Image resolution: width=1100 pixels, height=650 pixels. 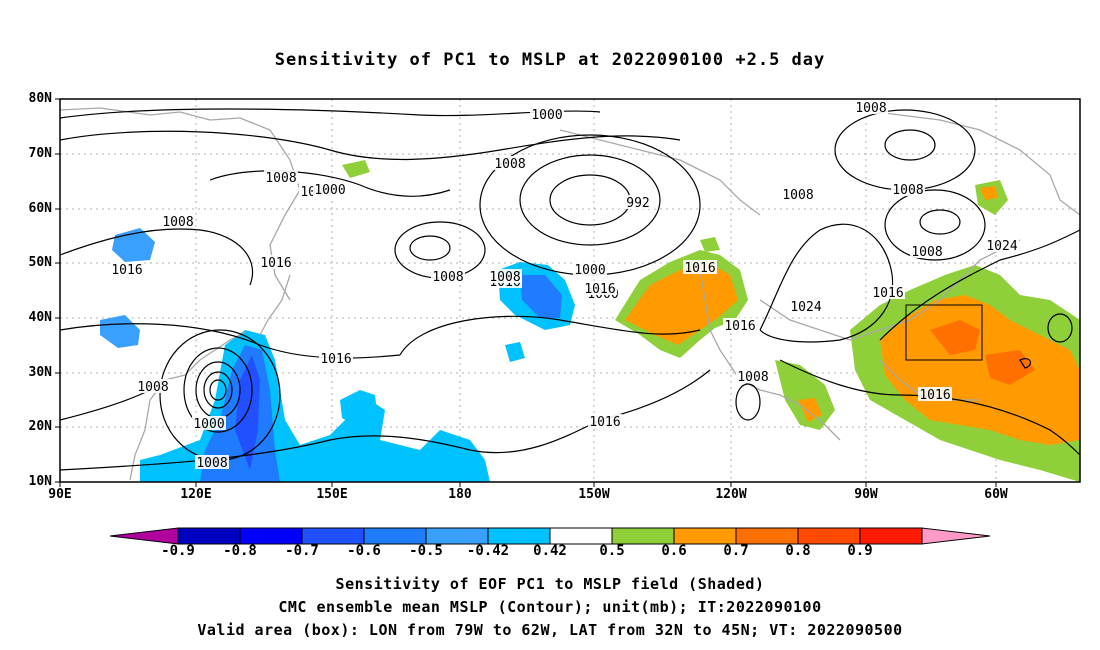 I want to click on colorbar-label: 0.9, so click(x=860, y=551).